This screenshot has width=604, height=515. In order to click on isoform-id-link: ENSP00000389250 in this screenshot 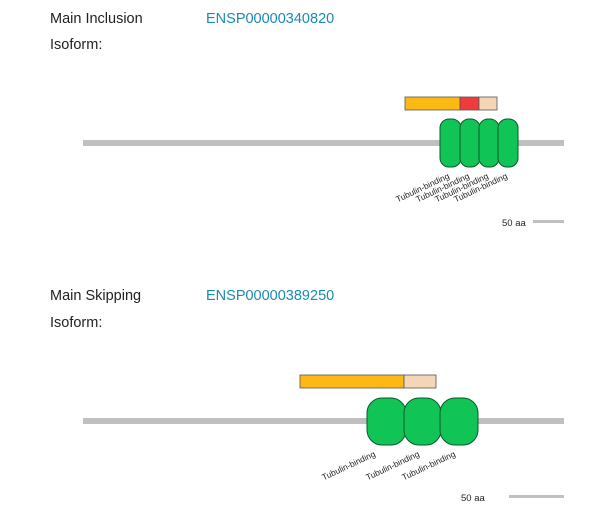, I will do `click(270, 296)`.